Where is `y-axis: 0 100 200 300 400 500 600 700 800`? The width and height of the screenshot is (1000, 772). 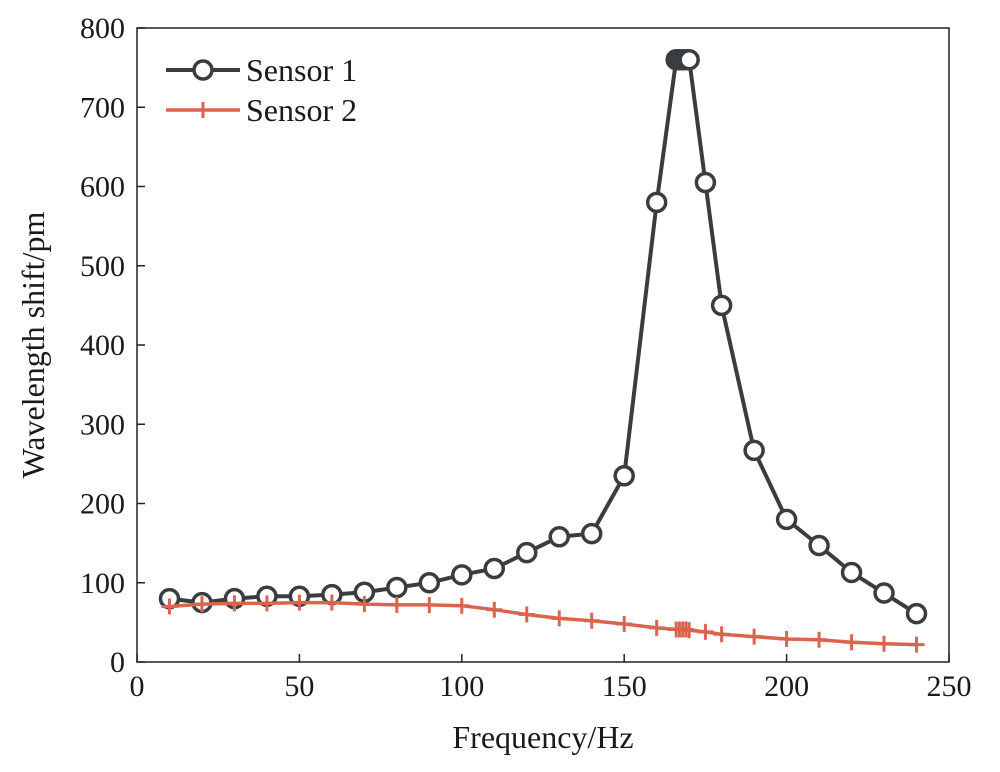 y-axis: 0 100 200 300 400 500 600 700 800 is located at coordinates (112, 345).